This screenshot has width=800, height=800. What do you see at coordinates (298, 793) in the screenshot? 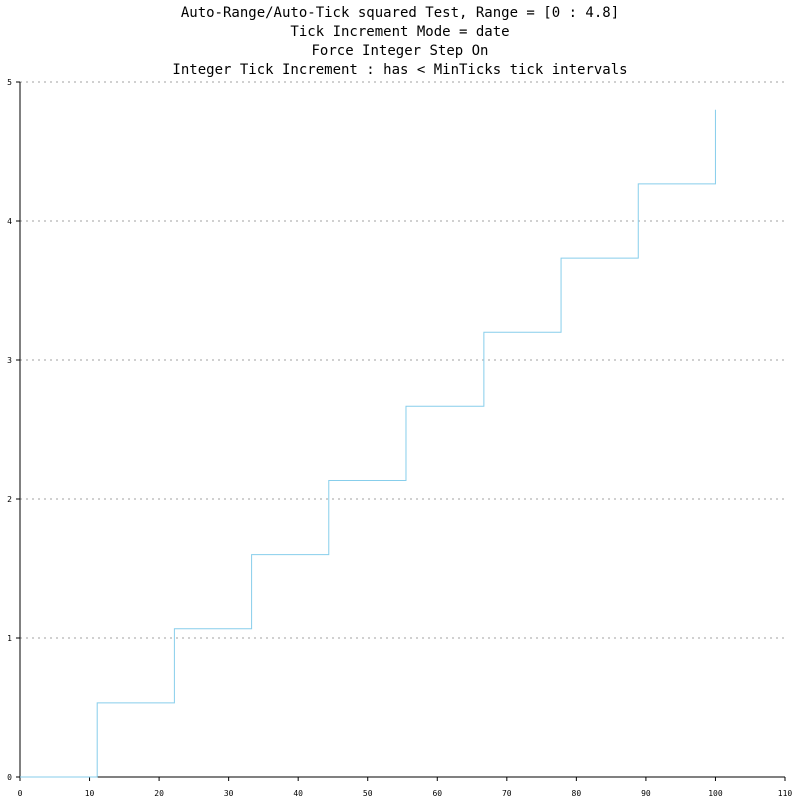
I see `x-tick-label: 40` at bounding box center [298, 793].